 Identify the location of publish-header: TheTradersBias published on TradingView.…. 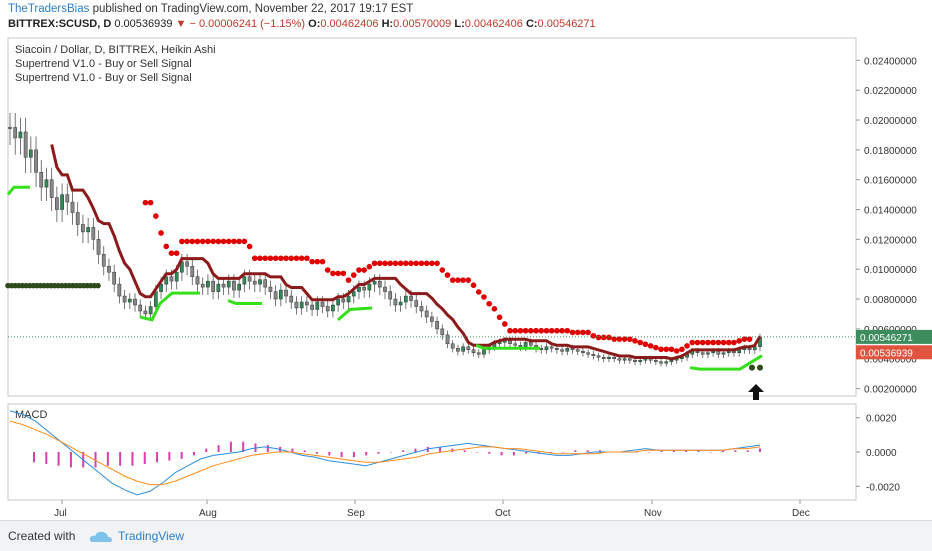
(210, 9).